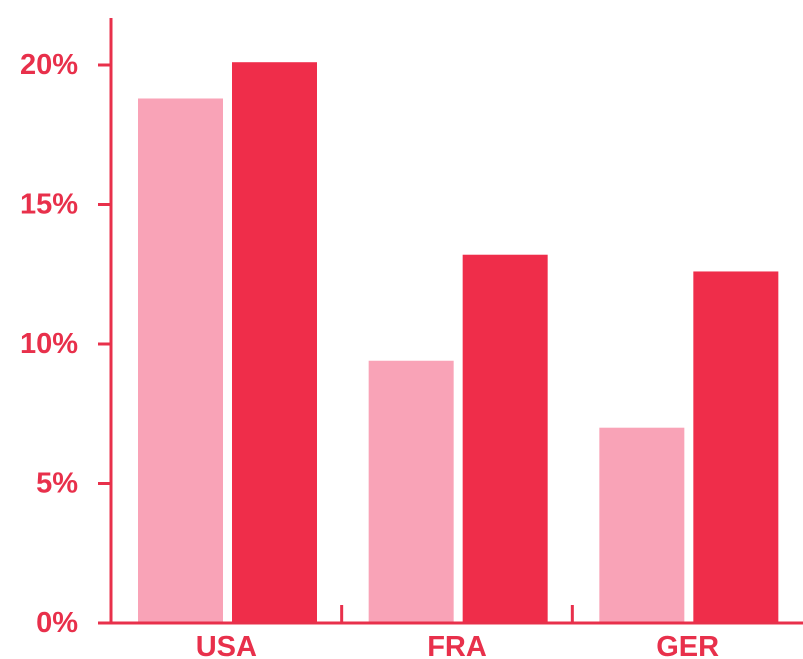  What do you see at coordinates (687, 645) in the screenshot?
I see `x-tick-label-ger: GER` at bounding box center [687, 645].